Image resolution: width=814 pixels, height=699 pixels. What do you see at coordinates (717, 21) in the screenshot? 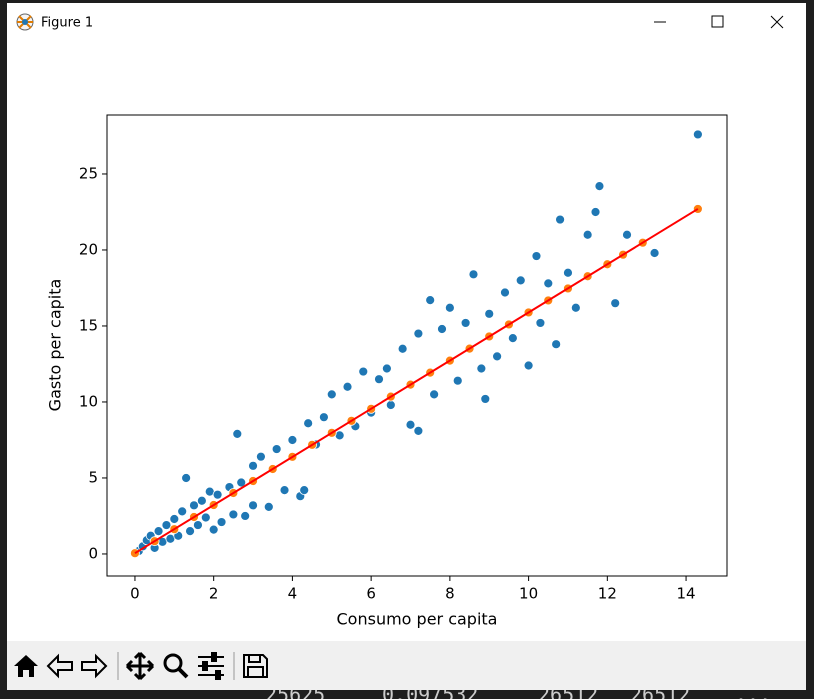
I see `maximize-button` at bounding box center [717, 21].